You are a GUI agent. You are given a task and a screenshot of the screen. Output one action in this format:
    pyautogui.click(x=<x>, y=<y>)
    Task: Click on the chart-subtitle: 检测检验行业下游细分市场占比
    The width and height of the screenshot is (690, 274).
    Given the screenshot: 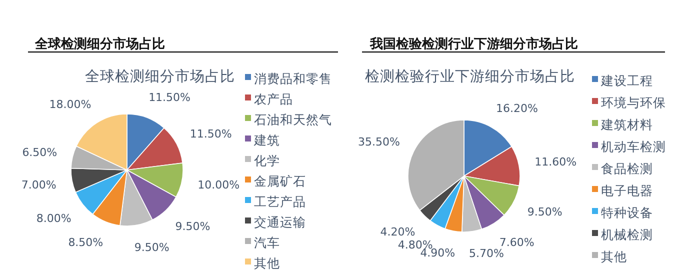 What is the action you would take?
    pyautogui.click(x=470, y=76)
    